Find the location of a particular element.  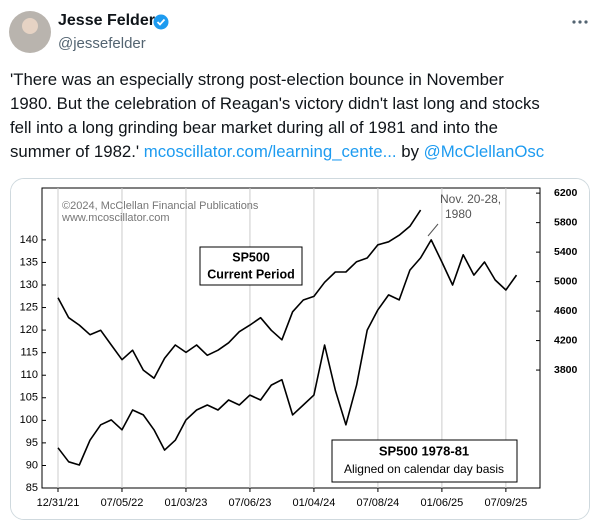

y-tick-label: 95 is located at coordinates (32, 443).